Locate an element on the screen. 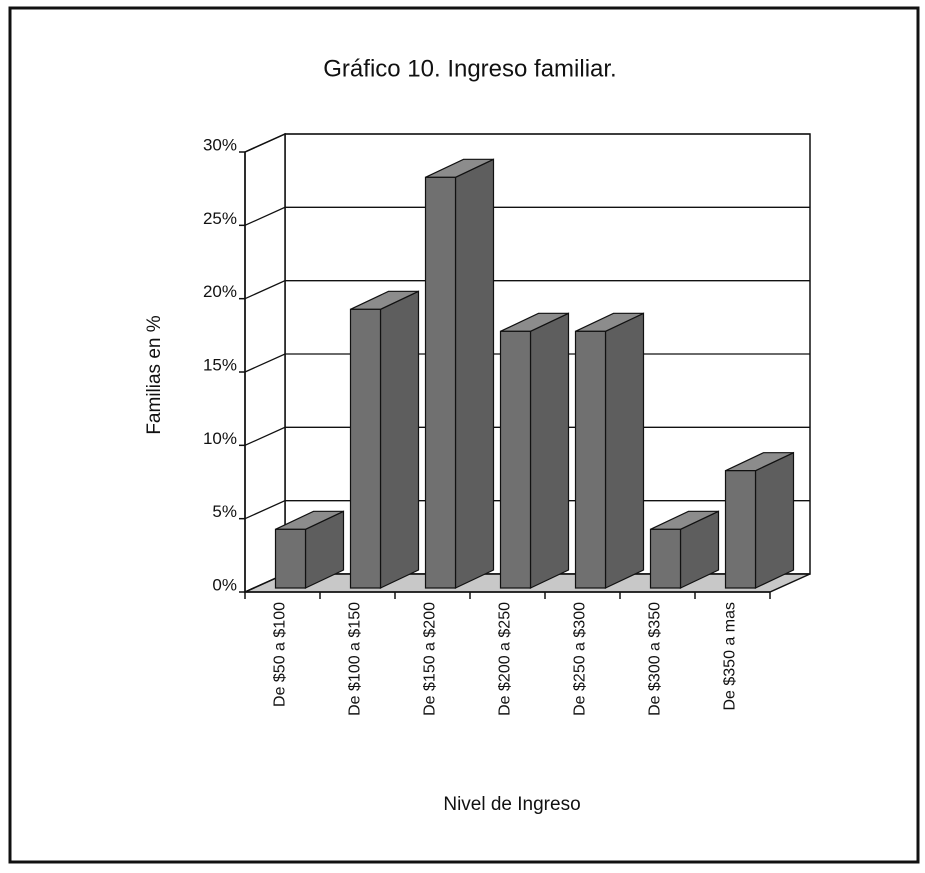 This screenshot has width=925, height=873. x-axis-title: Nivel de Ingreso is located at coordinates (511, 804).